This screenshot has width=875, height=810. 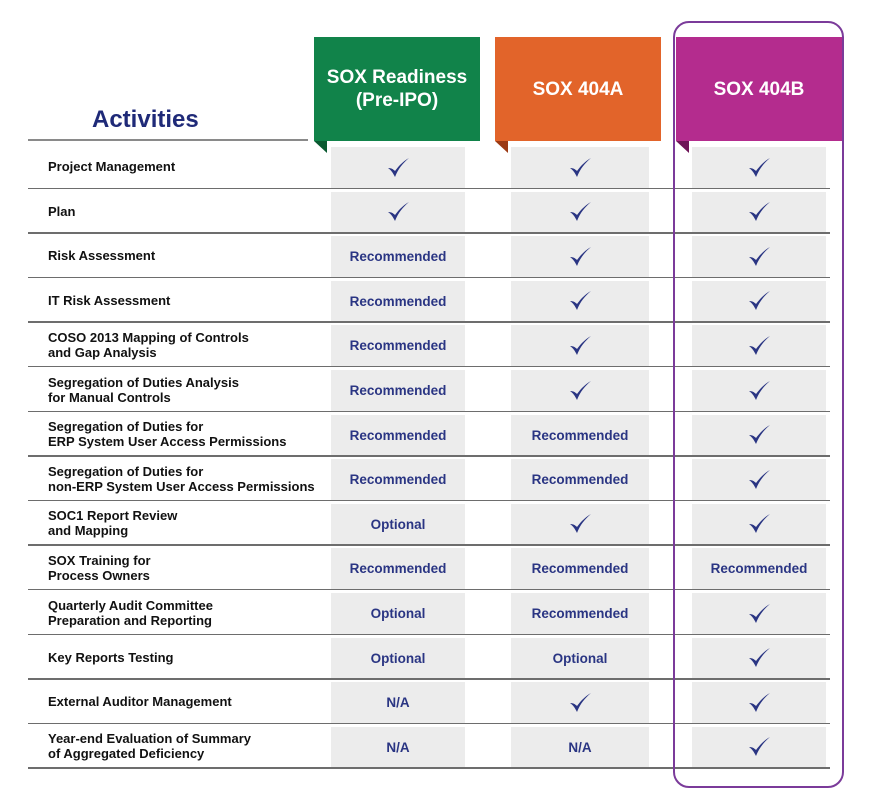 I want to click on header-divider, so click(x=168, y=140).